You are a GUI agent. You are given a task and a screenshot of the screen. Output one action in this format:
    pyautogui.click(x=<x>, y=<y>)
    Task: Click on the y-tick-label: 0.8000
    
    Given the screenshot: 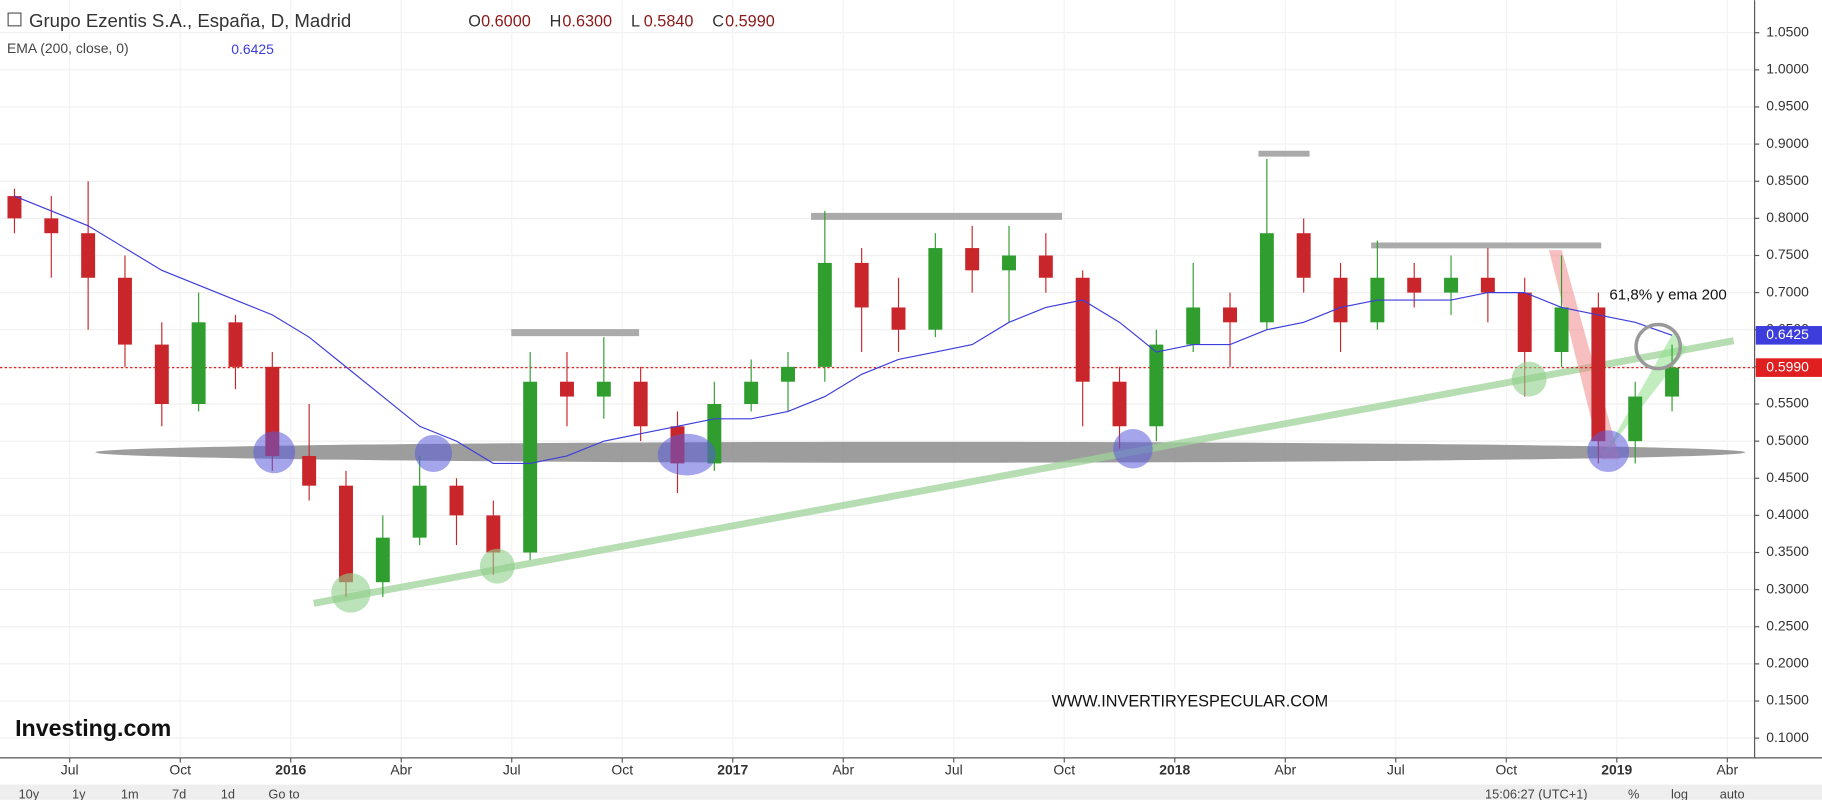 What is the action you would take?
    pyautogui.click(x=1787, y=217)
    